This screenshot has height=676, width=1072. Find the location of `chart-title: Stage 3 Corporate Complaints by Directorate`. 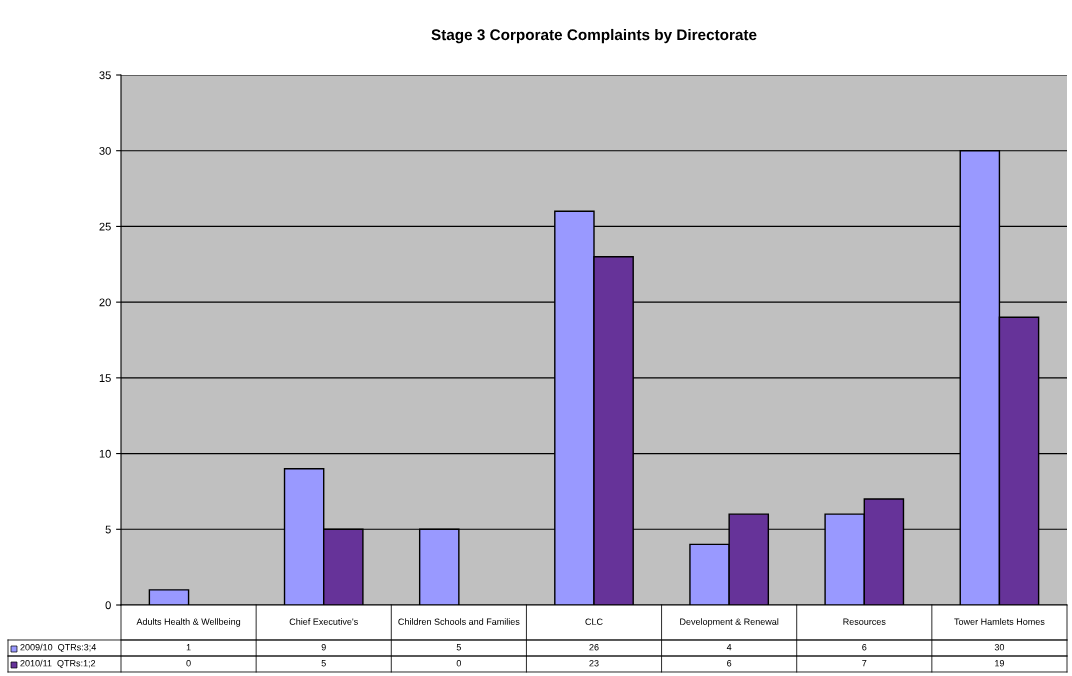

chart-title: Stage 3 Corporate Complaints by Directorate is located at coordinates (594, 36).